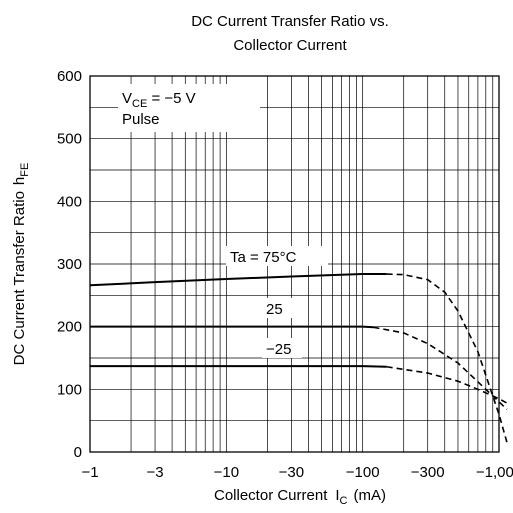 The image size is (513, 513). I want to click on y-tick-label: 100, so click(69, 389).